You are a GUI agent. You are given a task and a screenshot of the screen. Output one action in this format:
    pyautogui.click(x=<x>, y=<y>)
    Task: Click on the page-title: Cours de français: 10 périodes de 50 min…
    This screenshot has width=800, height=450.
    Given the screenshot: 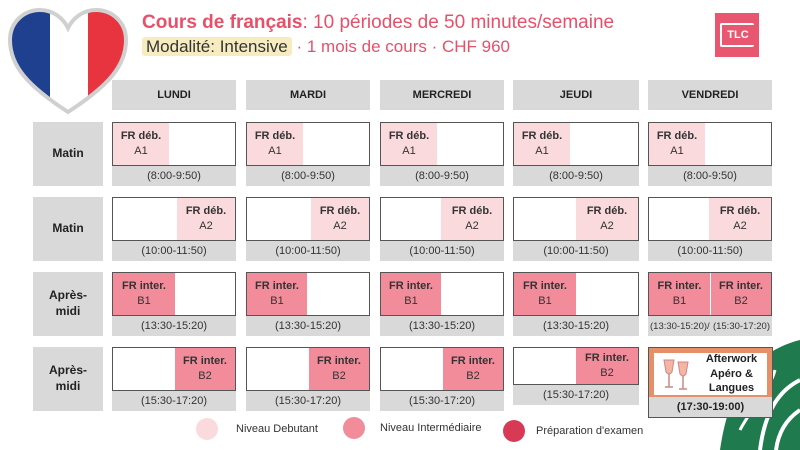 What is the action you would take?
    pyautogui.click(x=378, y=22)
    